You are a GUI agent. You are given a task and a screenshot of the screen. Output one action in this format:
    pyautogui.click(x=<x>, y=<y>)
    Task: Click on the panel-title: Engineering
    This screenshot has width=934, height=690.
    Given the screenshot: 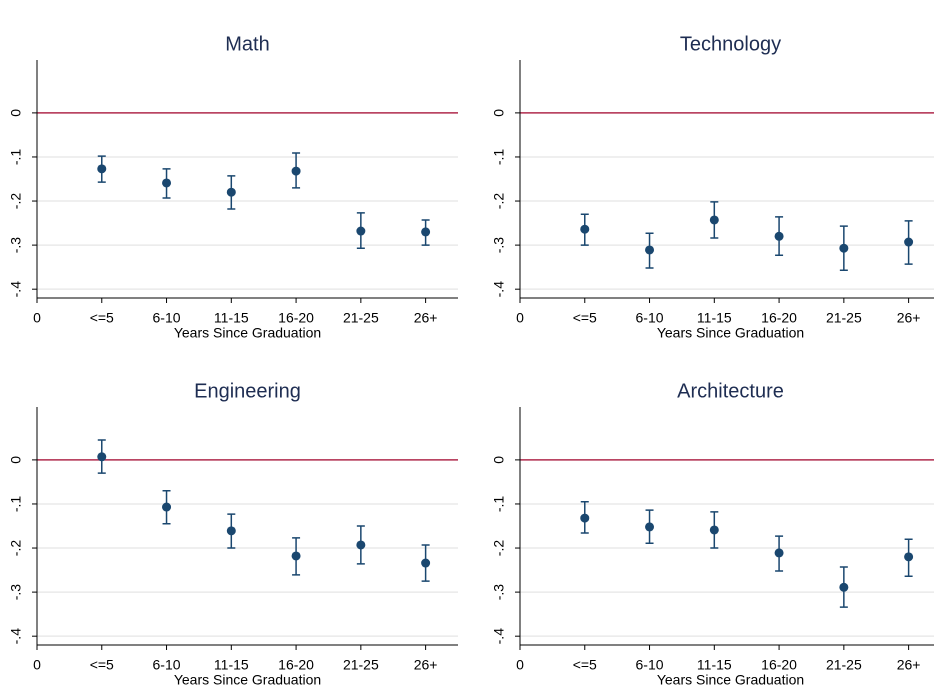 What is the action you would take?
    pyautogui.click(x=247, y=391)
    